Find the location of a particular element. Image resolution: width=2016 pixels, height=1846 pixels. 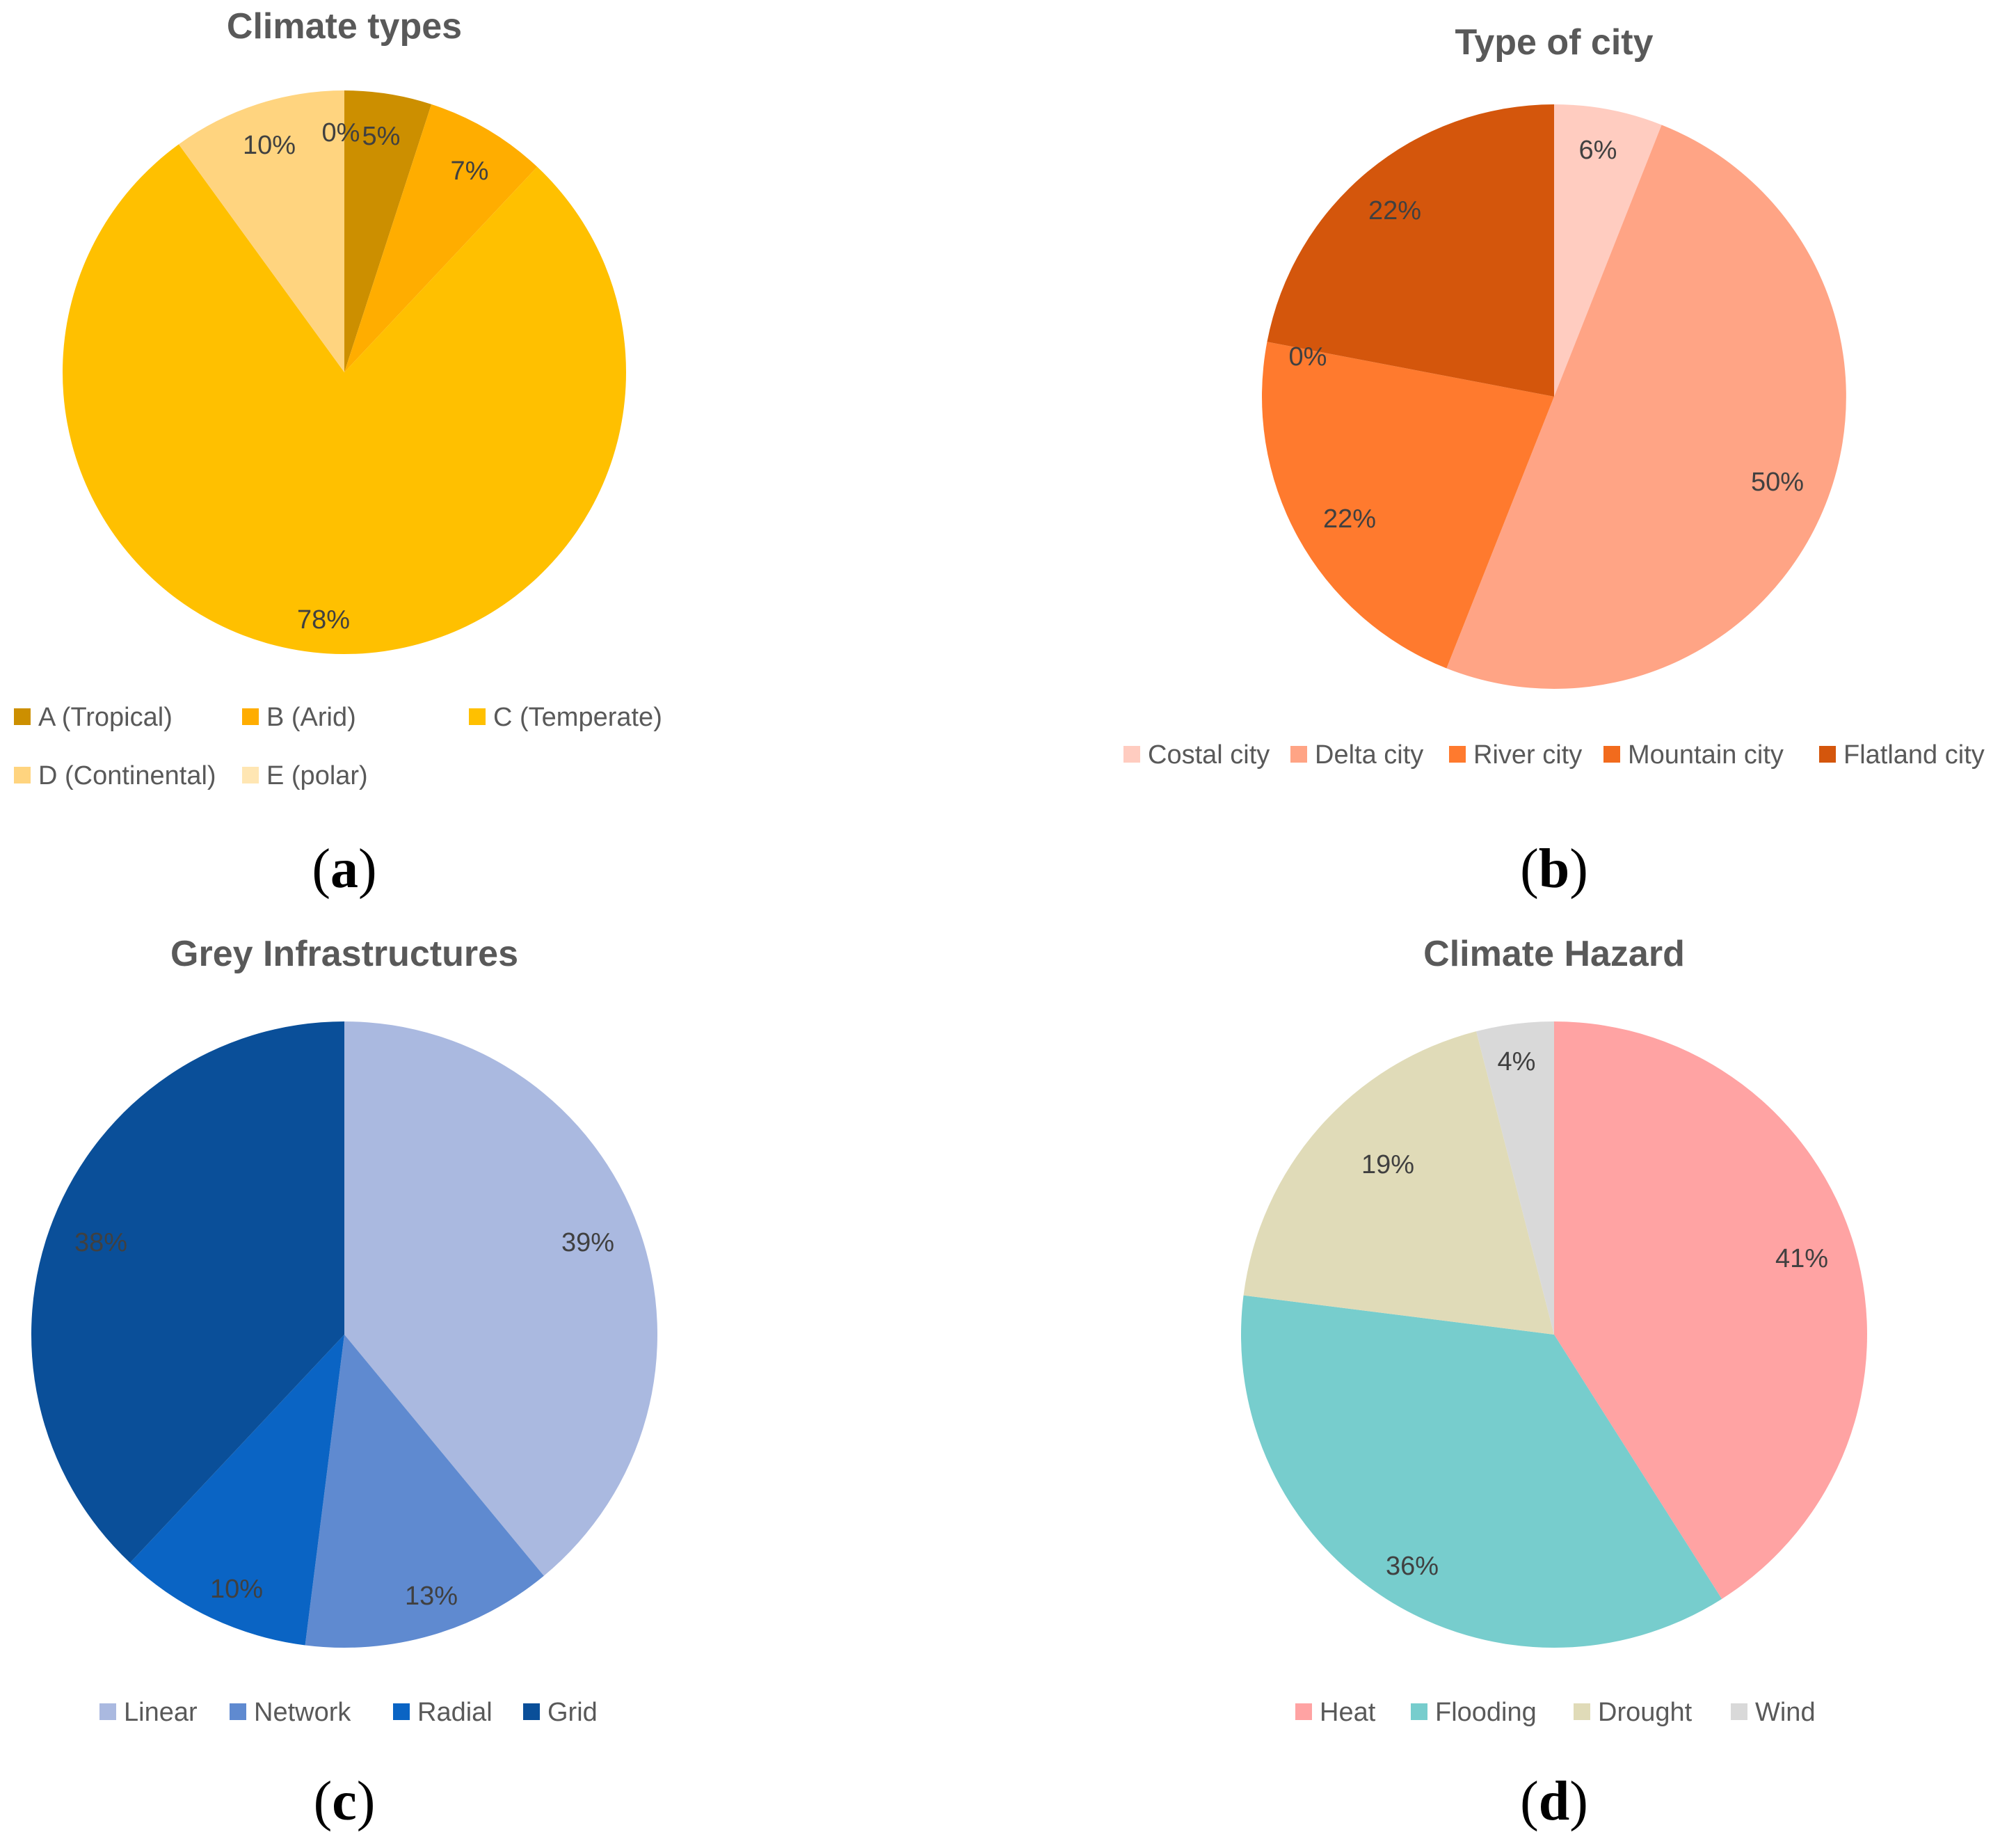

pie-slice-heat is located at coordinates (1710, 1310).